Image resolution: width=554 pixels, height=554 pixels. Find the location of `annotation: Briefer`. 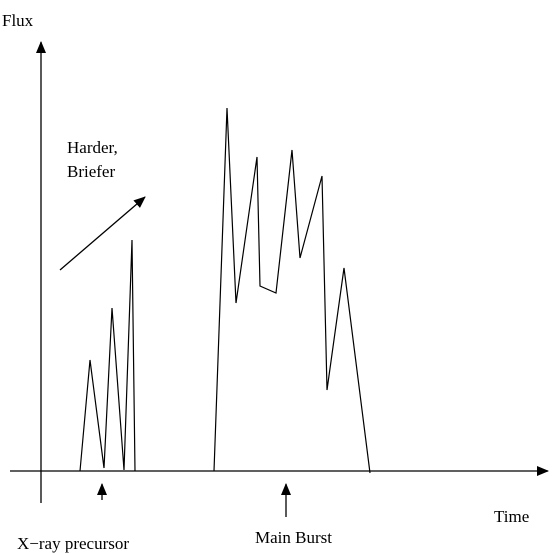

annotation: Briefer is located at coordinates (91, 171).